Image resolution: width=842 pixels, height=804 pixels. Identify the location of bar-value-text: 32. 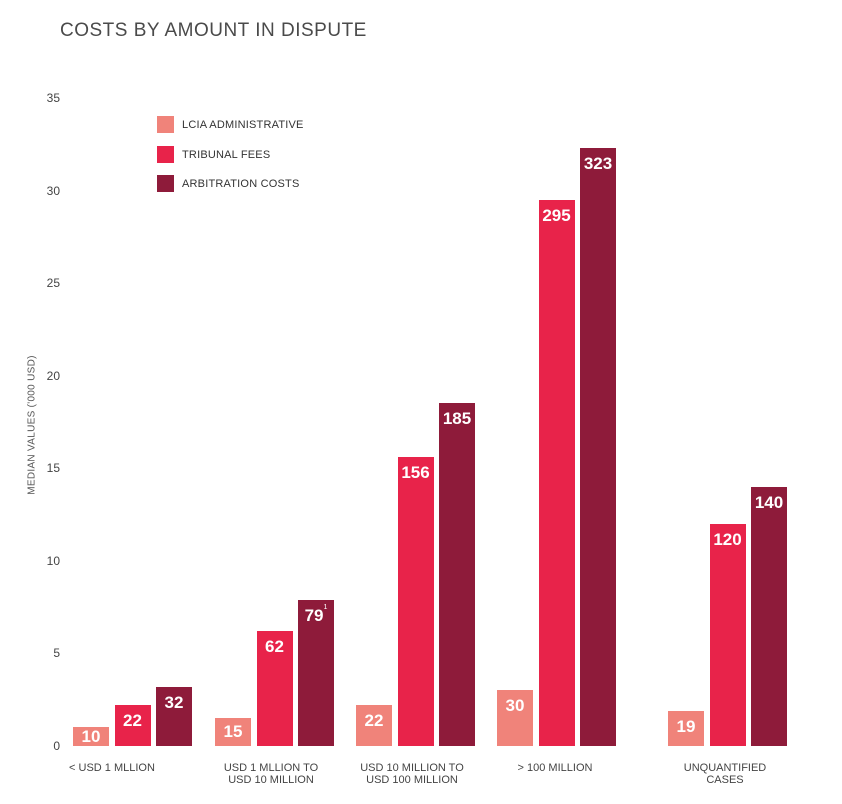
(174, 702).